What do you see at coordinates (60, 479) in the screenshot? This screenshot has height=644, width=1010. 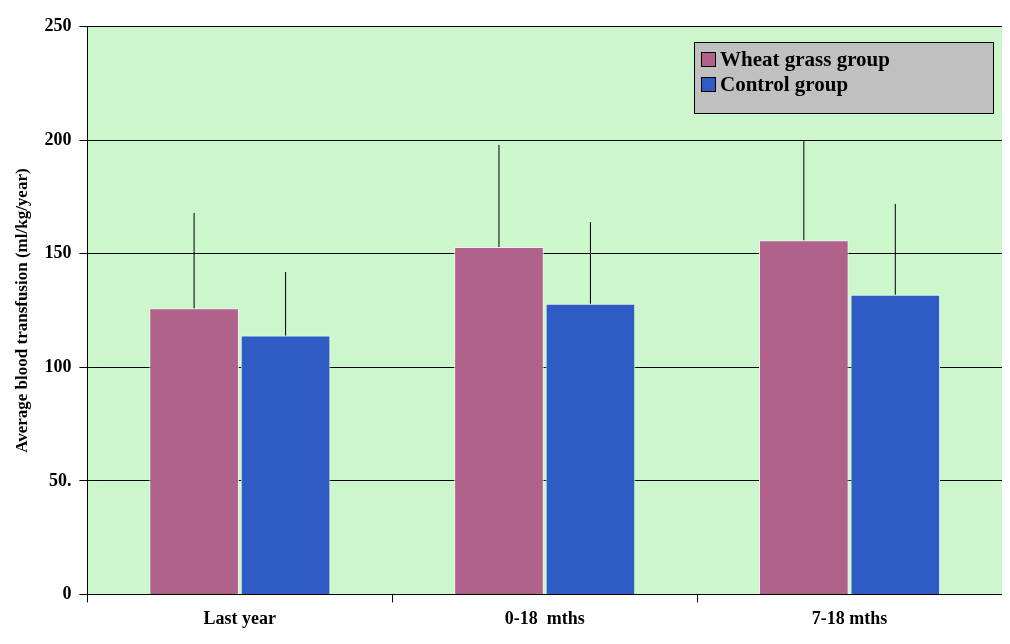 I see `y-tick-label: 50.` at bounding box center [60, 479].